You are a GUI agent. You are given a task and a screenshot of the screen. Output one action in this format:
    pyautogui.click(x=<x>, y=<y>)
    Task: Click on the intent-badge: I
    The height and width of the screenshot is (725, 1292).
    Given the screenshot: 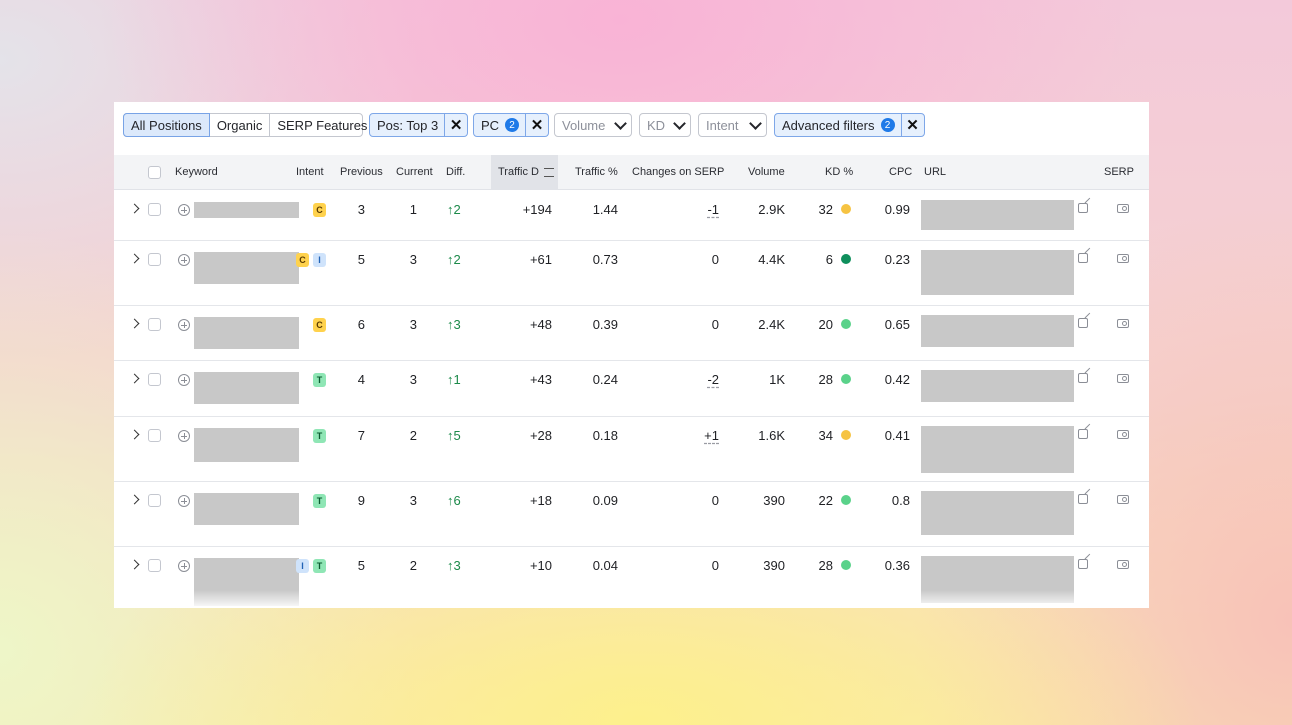 What is the action you would take?
    pyautogui.click(x=302, y=566)
    